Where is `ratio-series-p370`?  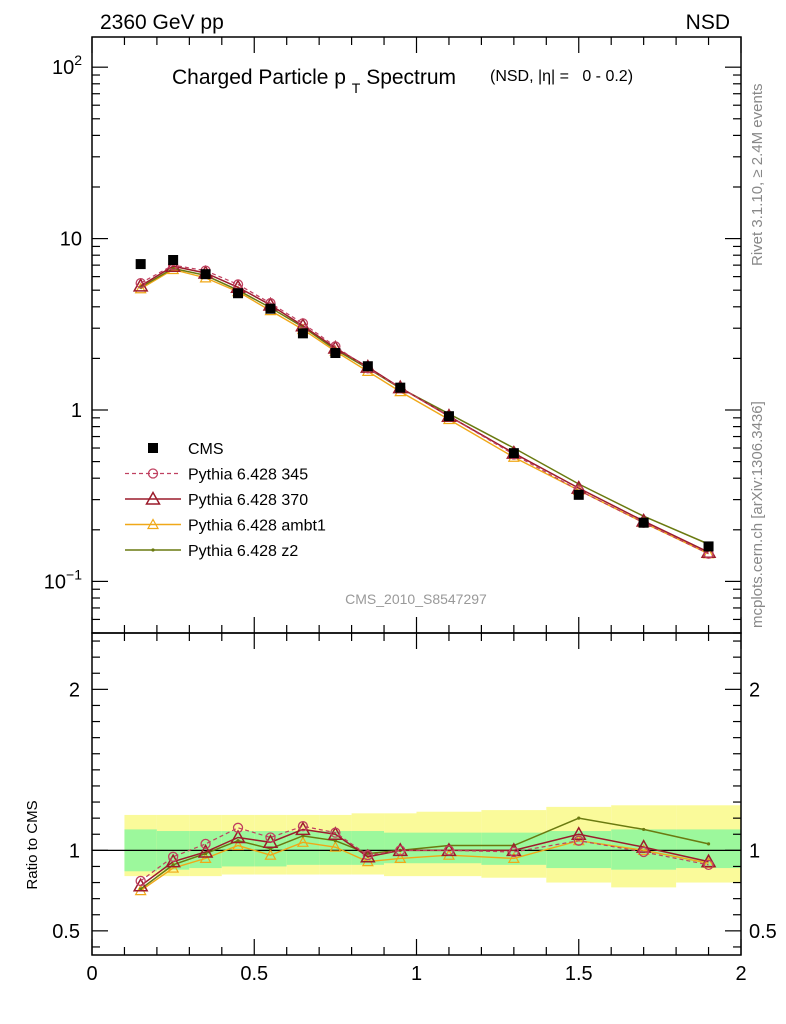 ratio-series-p370 is located at coordinates (424, 856).